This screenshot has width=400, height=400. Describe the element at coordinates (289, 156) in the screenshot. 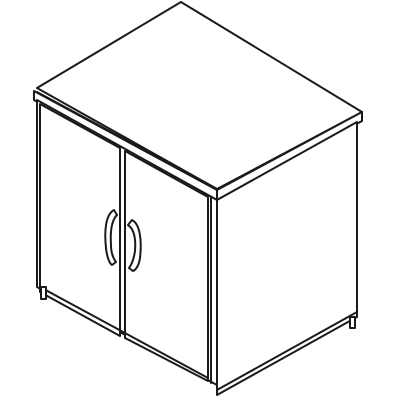

I see `cabinet-top-right-edge` at that location.